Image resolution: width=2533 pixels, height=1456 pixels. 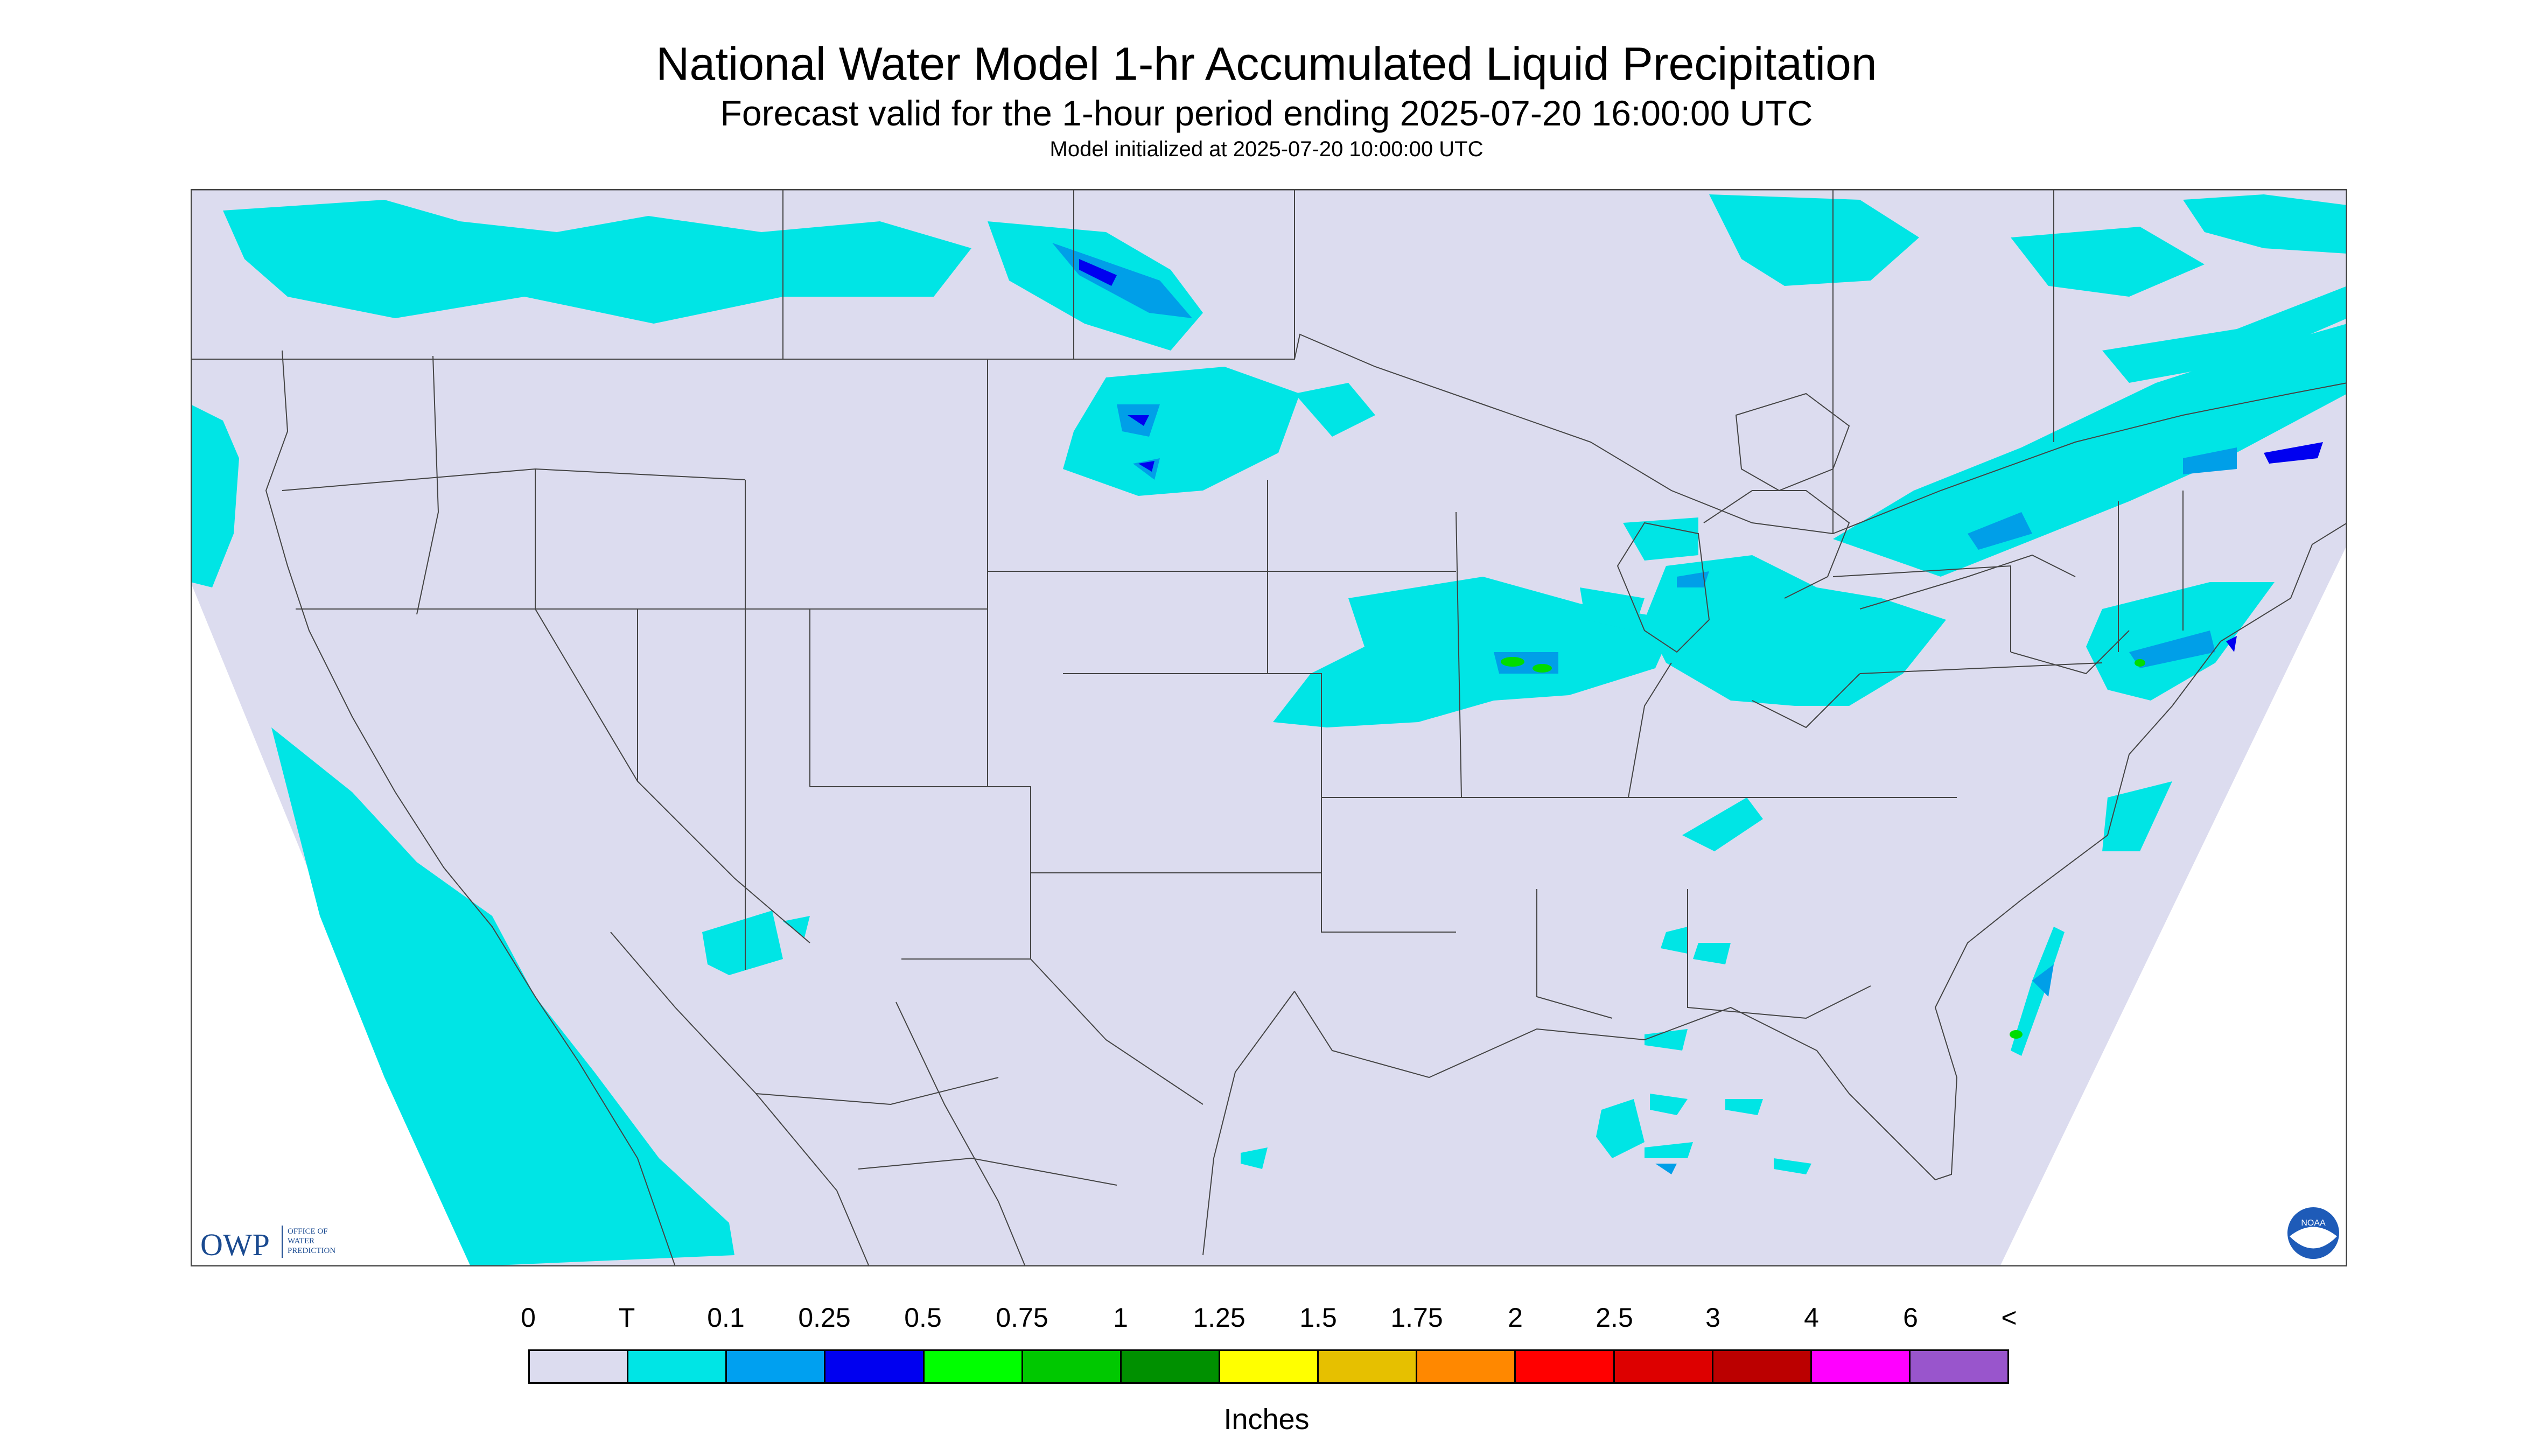 What do you see at coordinates (312, 1251) in the screenshot?
I see `owp-logo-line-3: PREDICTION` at bounding box center [312, 1251].